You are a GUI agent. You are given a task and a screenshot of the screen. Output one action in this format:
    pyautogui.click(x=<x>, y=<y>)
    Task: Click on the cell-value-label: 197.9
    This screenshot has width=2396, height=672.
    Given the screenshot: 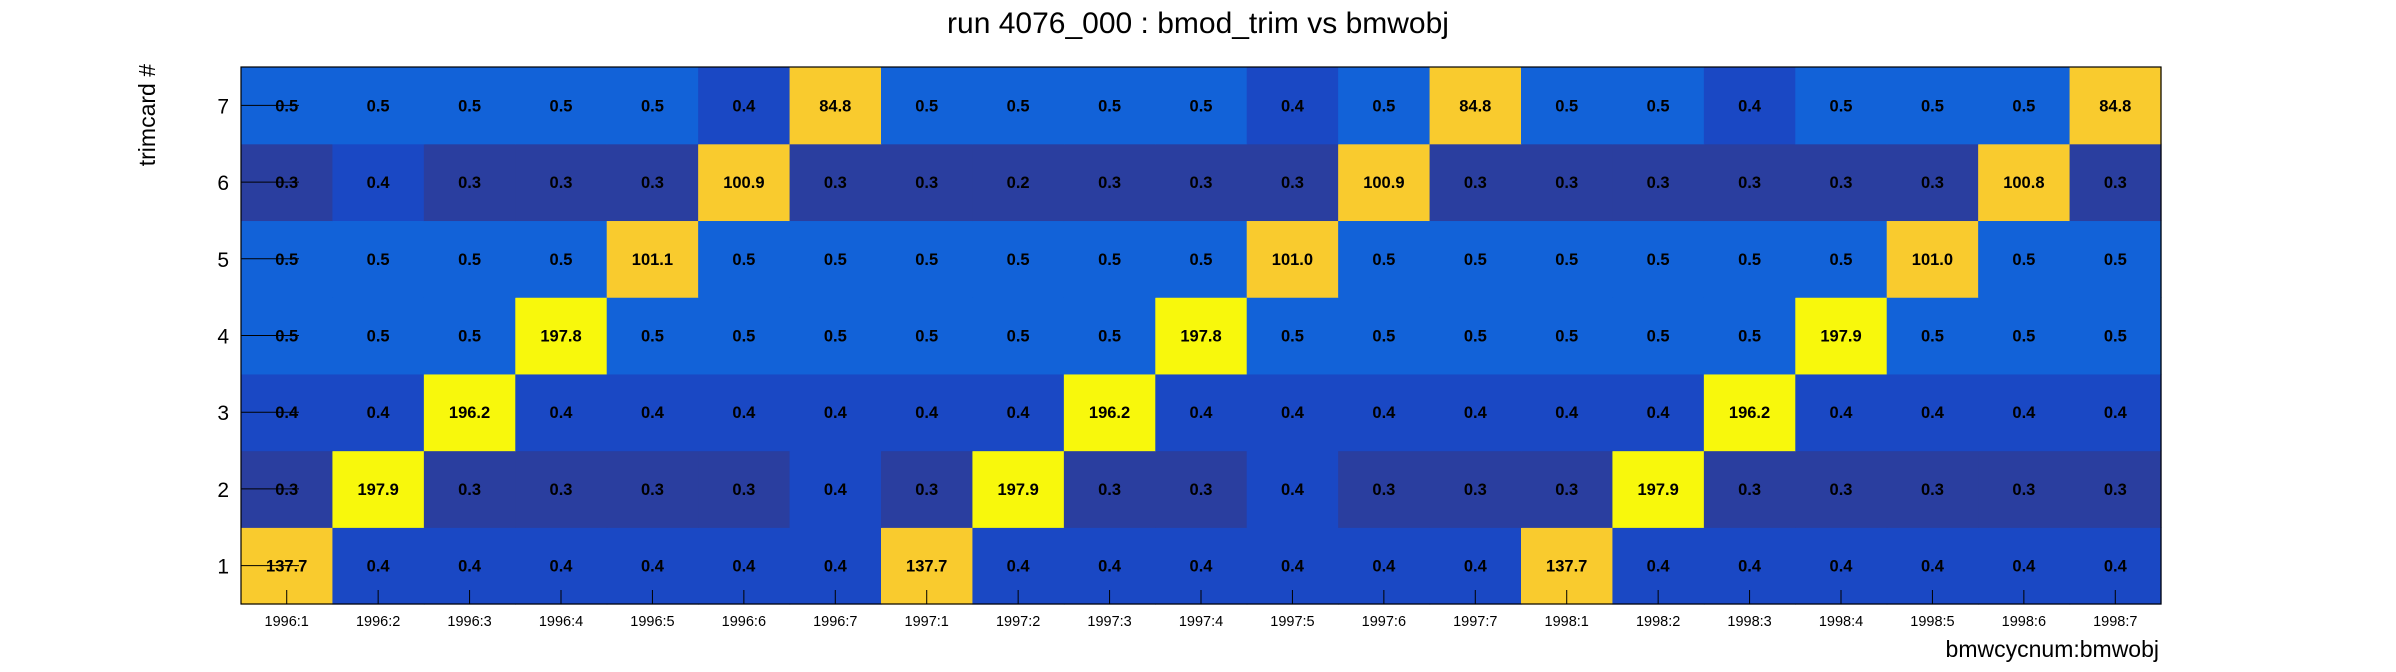 What is the action you would take?
    pyautogui.click(x=377, y=490)
    